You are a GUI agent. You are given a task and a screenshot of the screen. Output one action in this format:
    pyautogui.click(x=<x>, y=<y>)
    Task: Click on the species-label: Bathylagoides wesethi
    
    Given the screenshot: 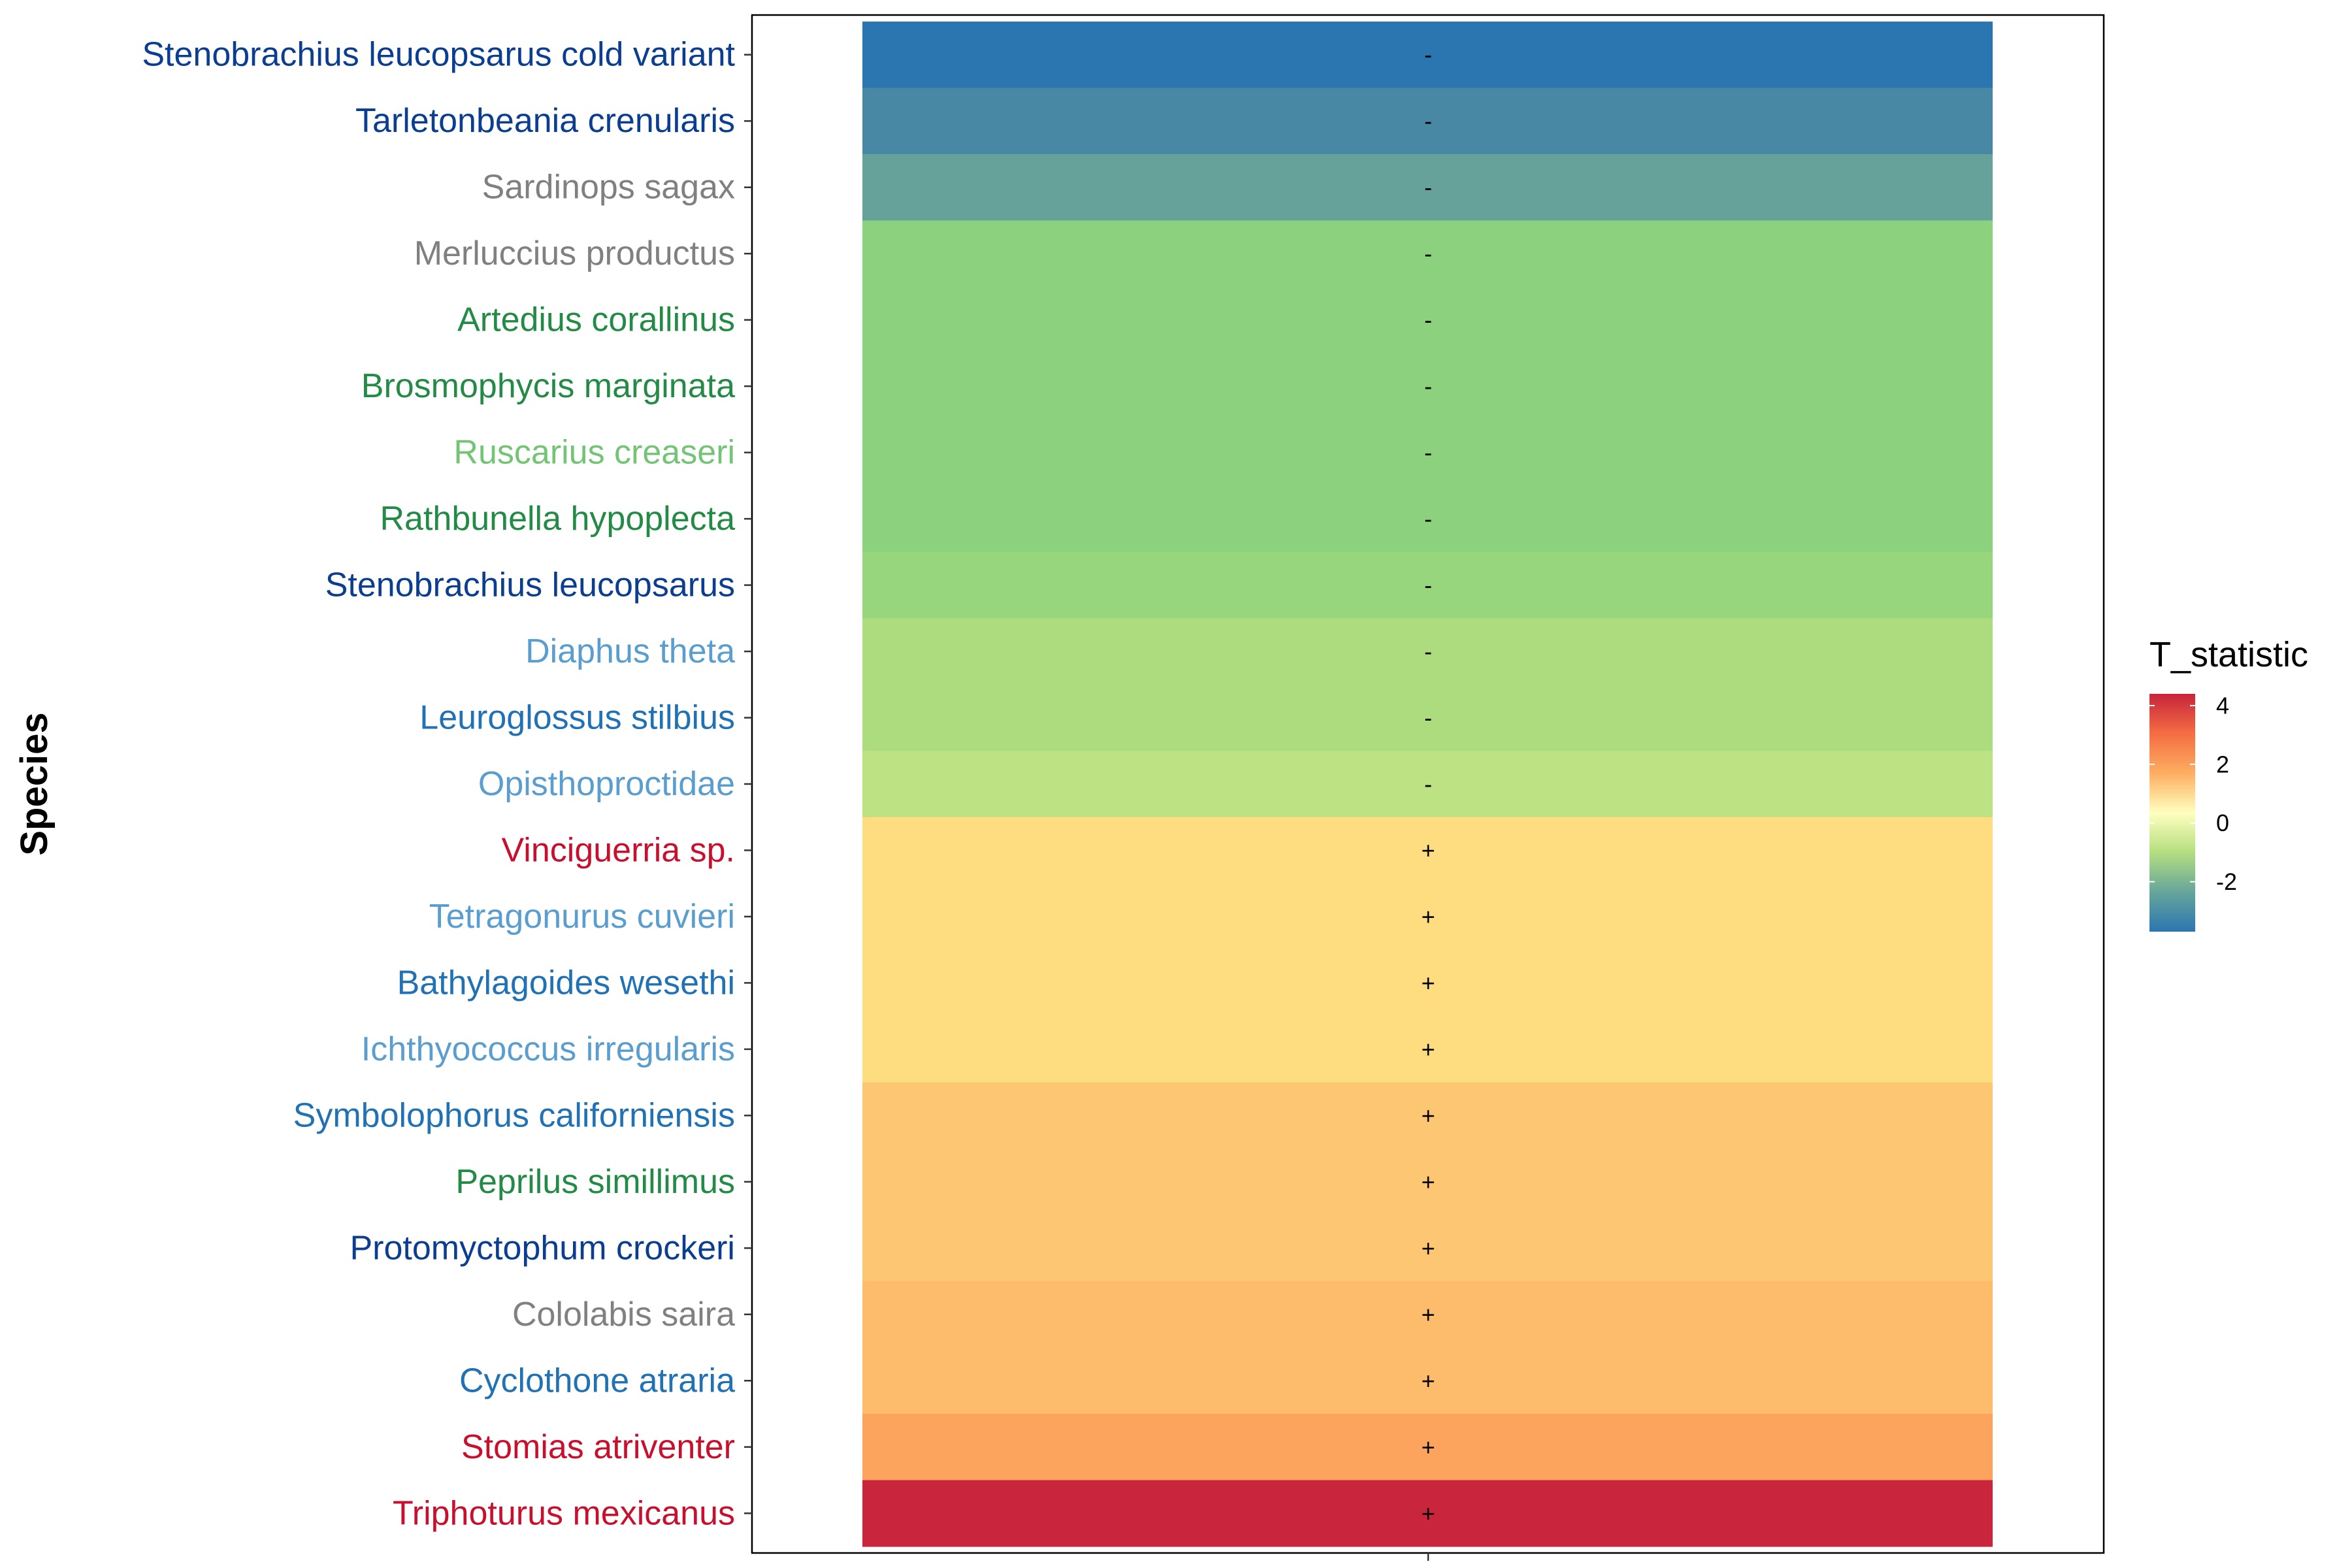 What is the action you would take?
    pyautogui.click(x=566, y=983)
    